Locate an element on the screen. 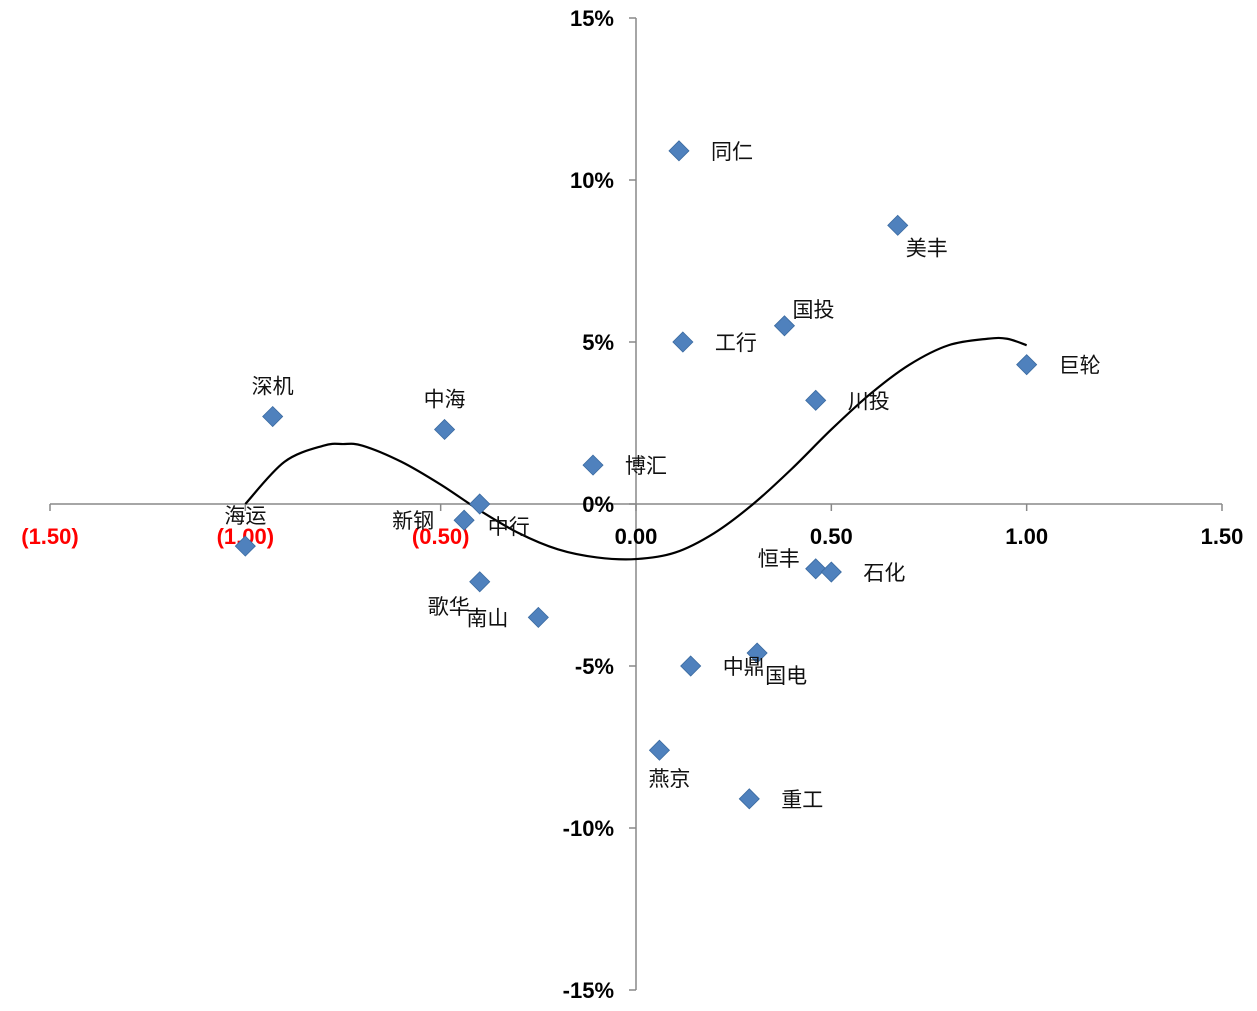 The image size is (1257, 1011). point-label: 海运 is located at coordinates (245, 516).